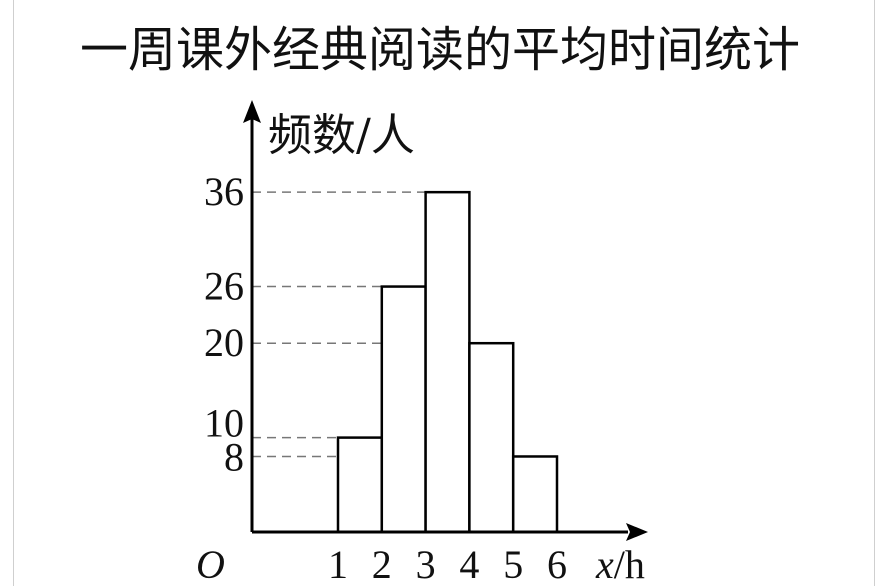 The image size is (880, 587). I want to click on bars, so click(447, 362).